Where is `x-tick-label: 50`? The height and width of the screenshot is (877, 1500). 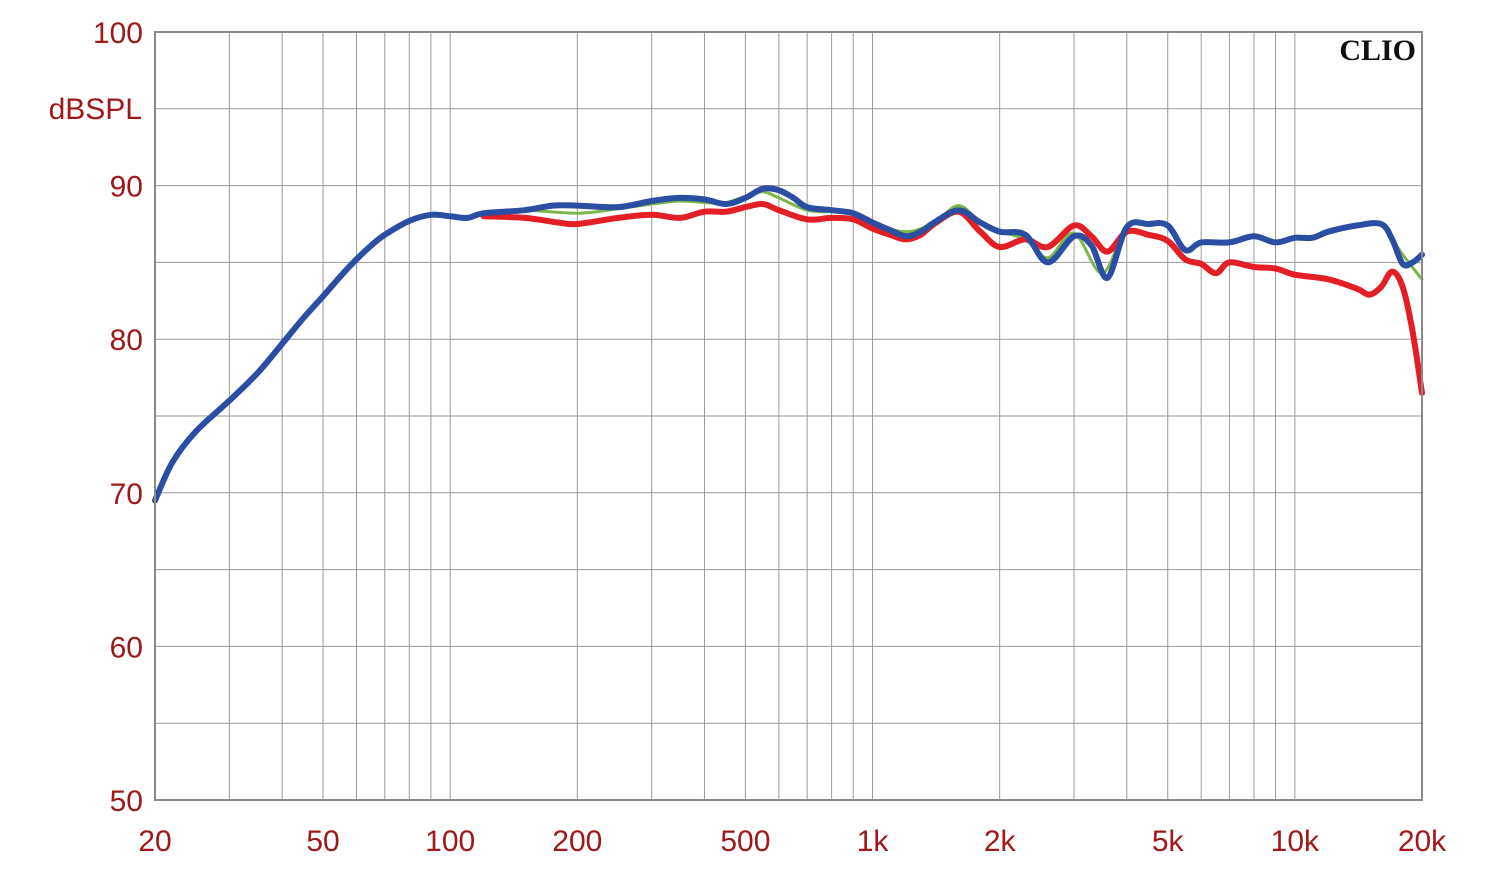 x-tick-label: 50 is located at coordinates (322, 841).